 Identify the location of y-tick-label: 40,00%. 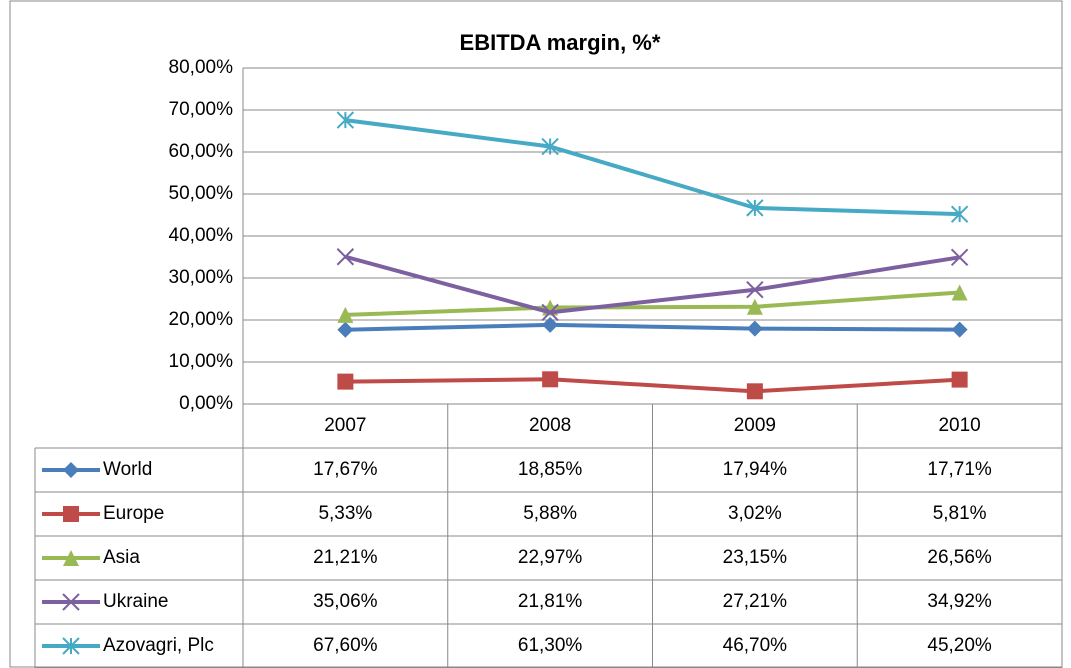
(201, 235).